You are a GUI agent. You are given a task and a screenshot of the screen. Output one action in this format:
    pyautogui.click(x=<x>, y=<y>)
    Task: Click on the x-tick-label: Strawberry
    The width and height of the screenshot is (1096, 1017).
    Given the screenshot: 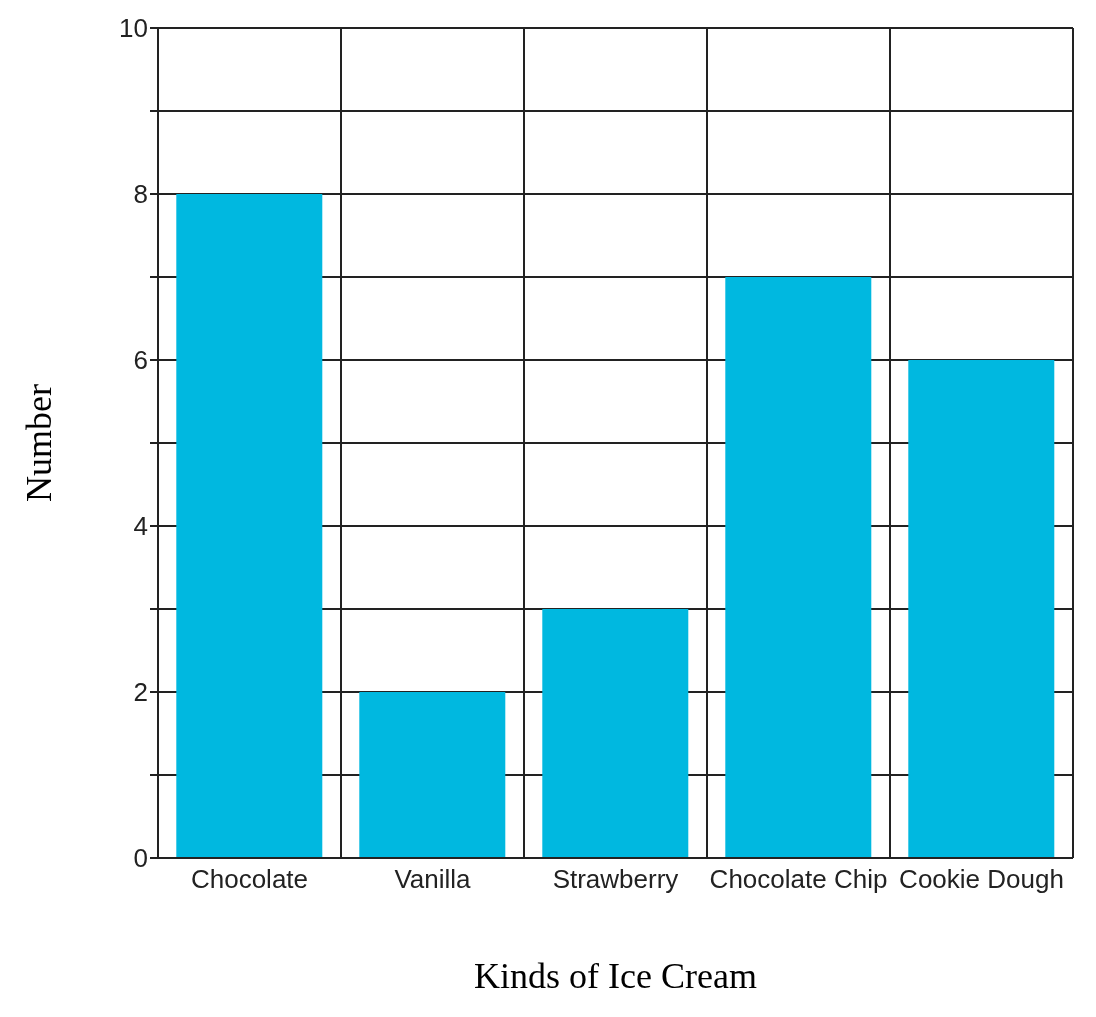 What is the action you would take?
    pyautogui.click(x=615, y=879)
    